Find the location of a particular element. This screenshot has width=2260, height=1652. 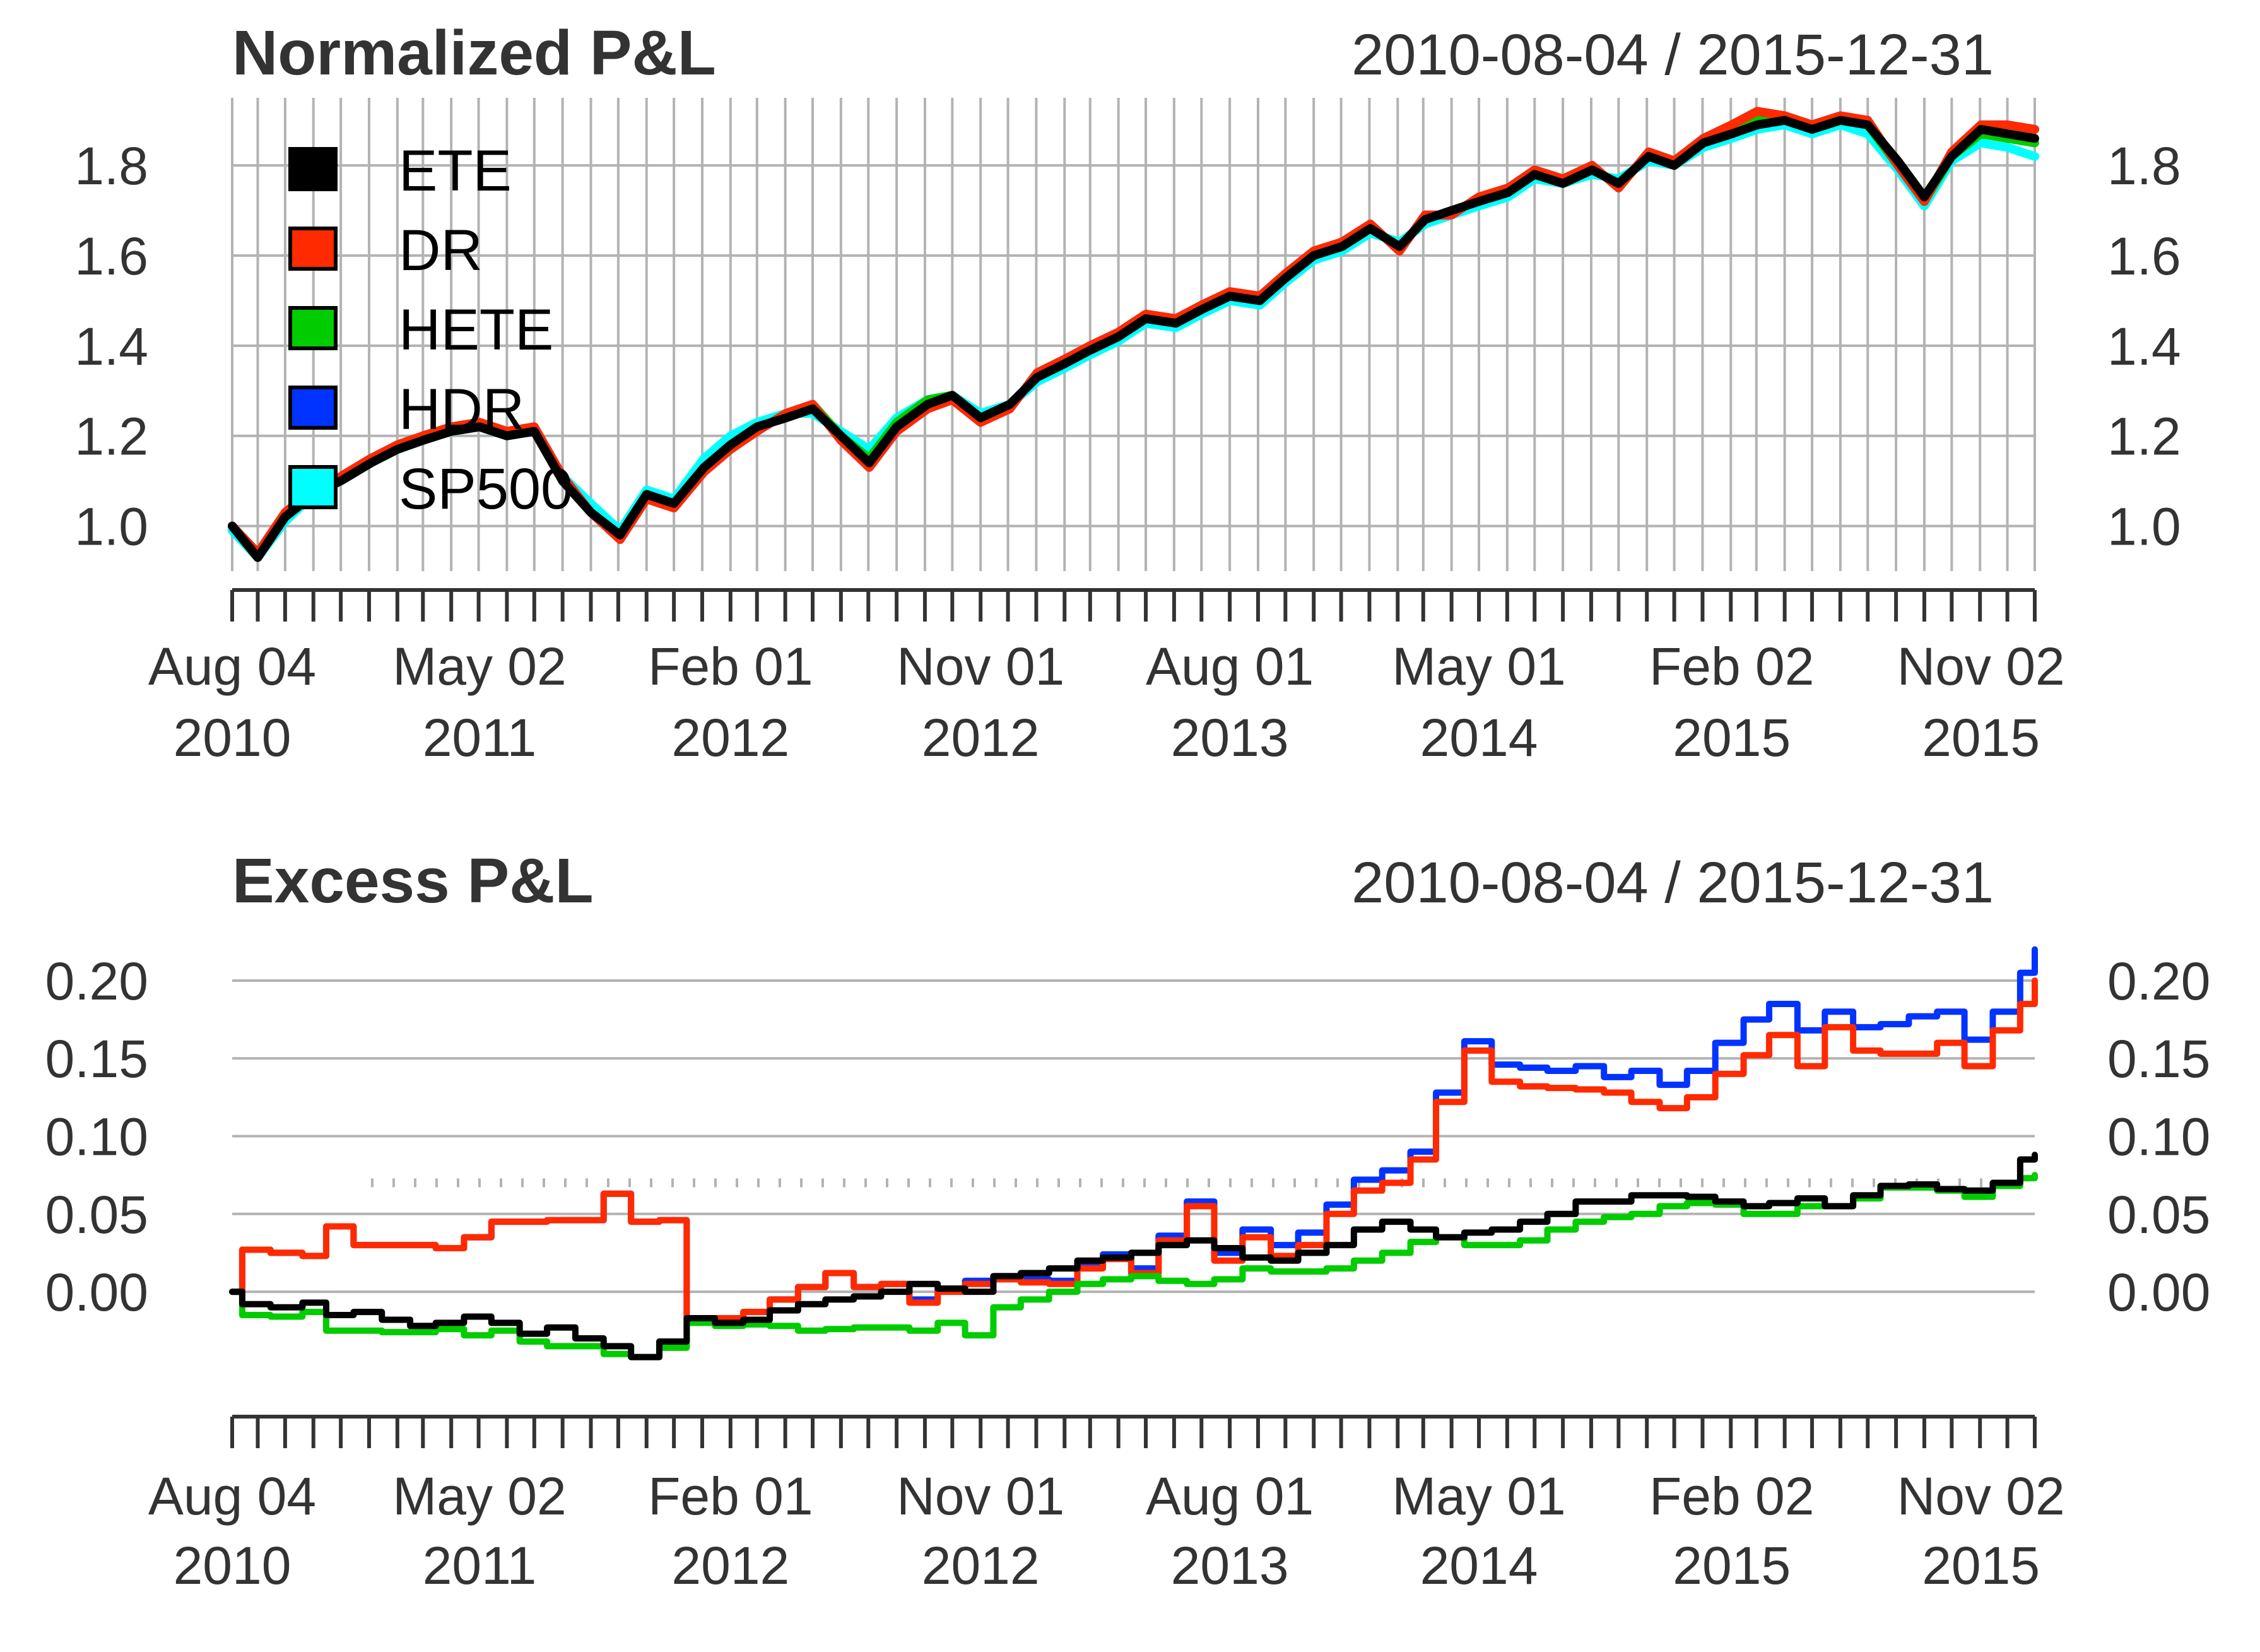

excess-pnl-title: Excess P&L is located at coordinates (413, 881).